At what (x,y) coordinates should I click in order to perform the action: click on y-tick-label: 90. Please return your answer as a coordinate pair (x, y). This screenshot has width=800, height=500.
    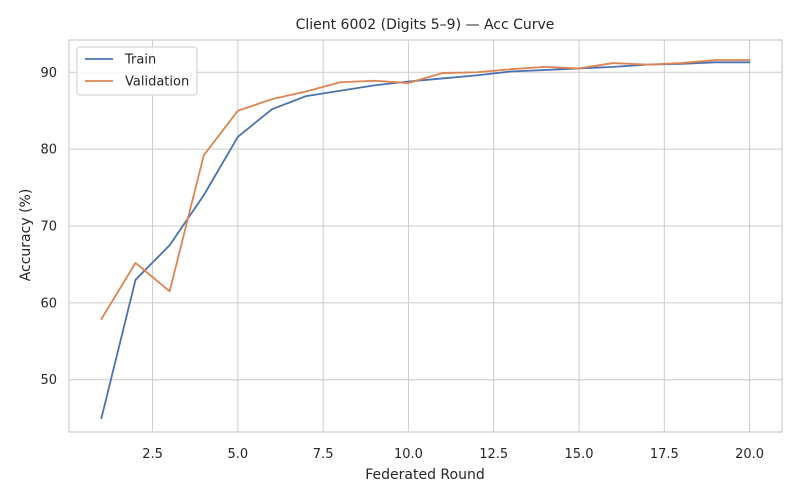
    Looking at the image, I should click on (48, 73).